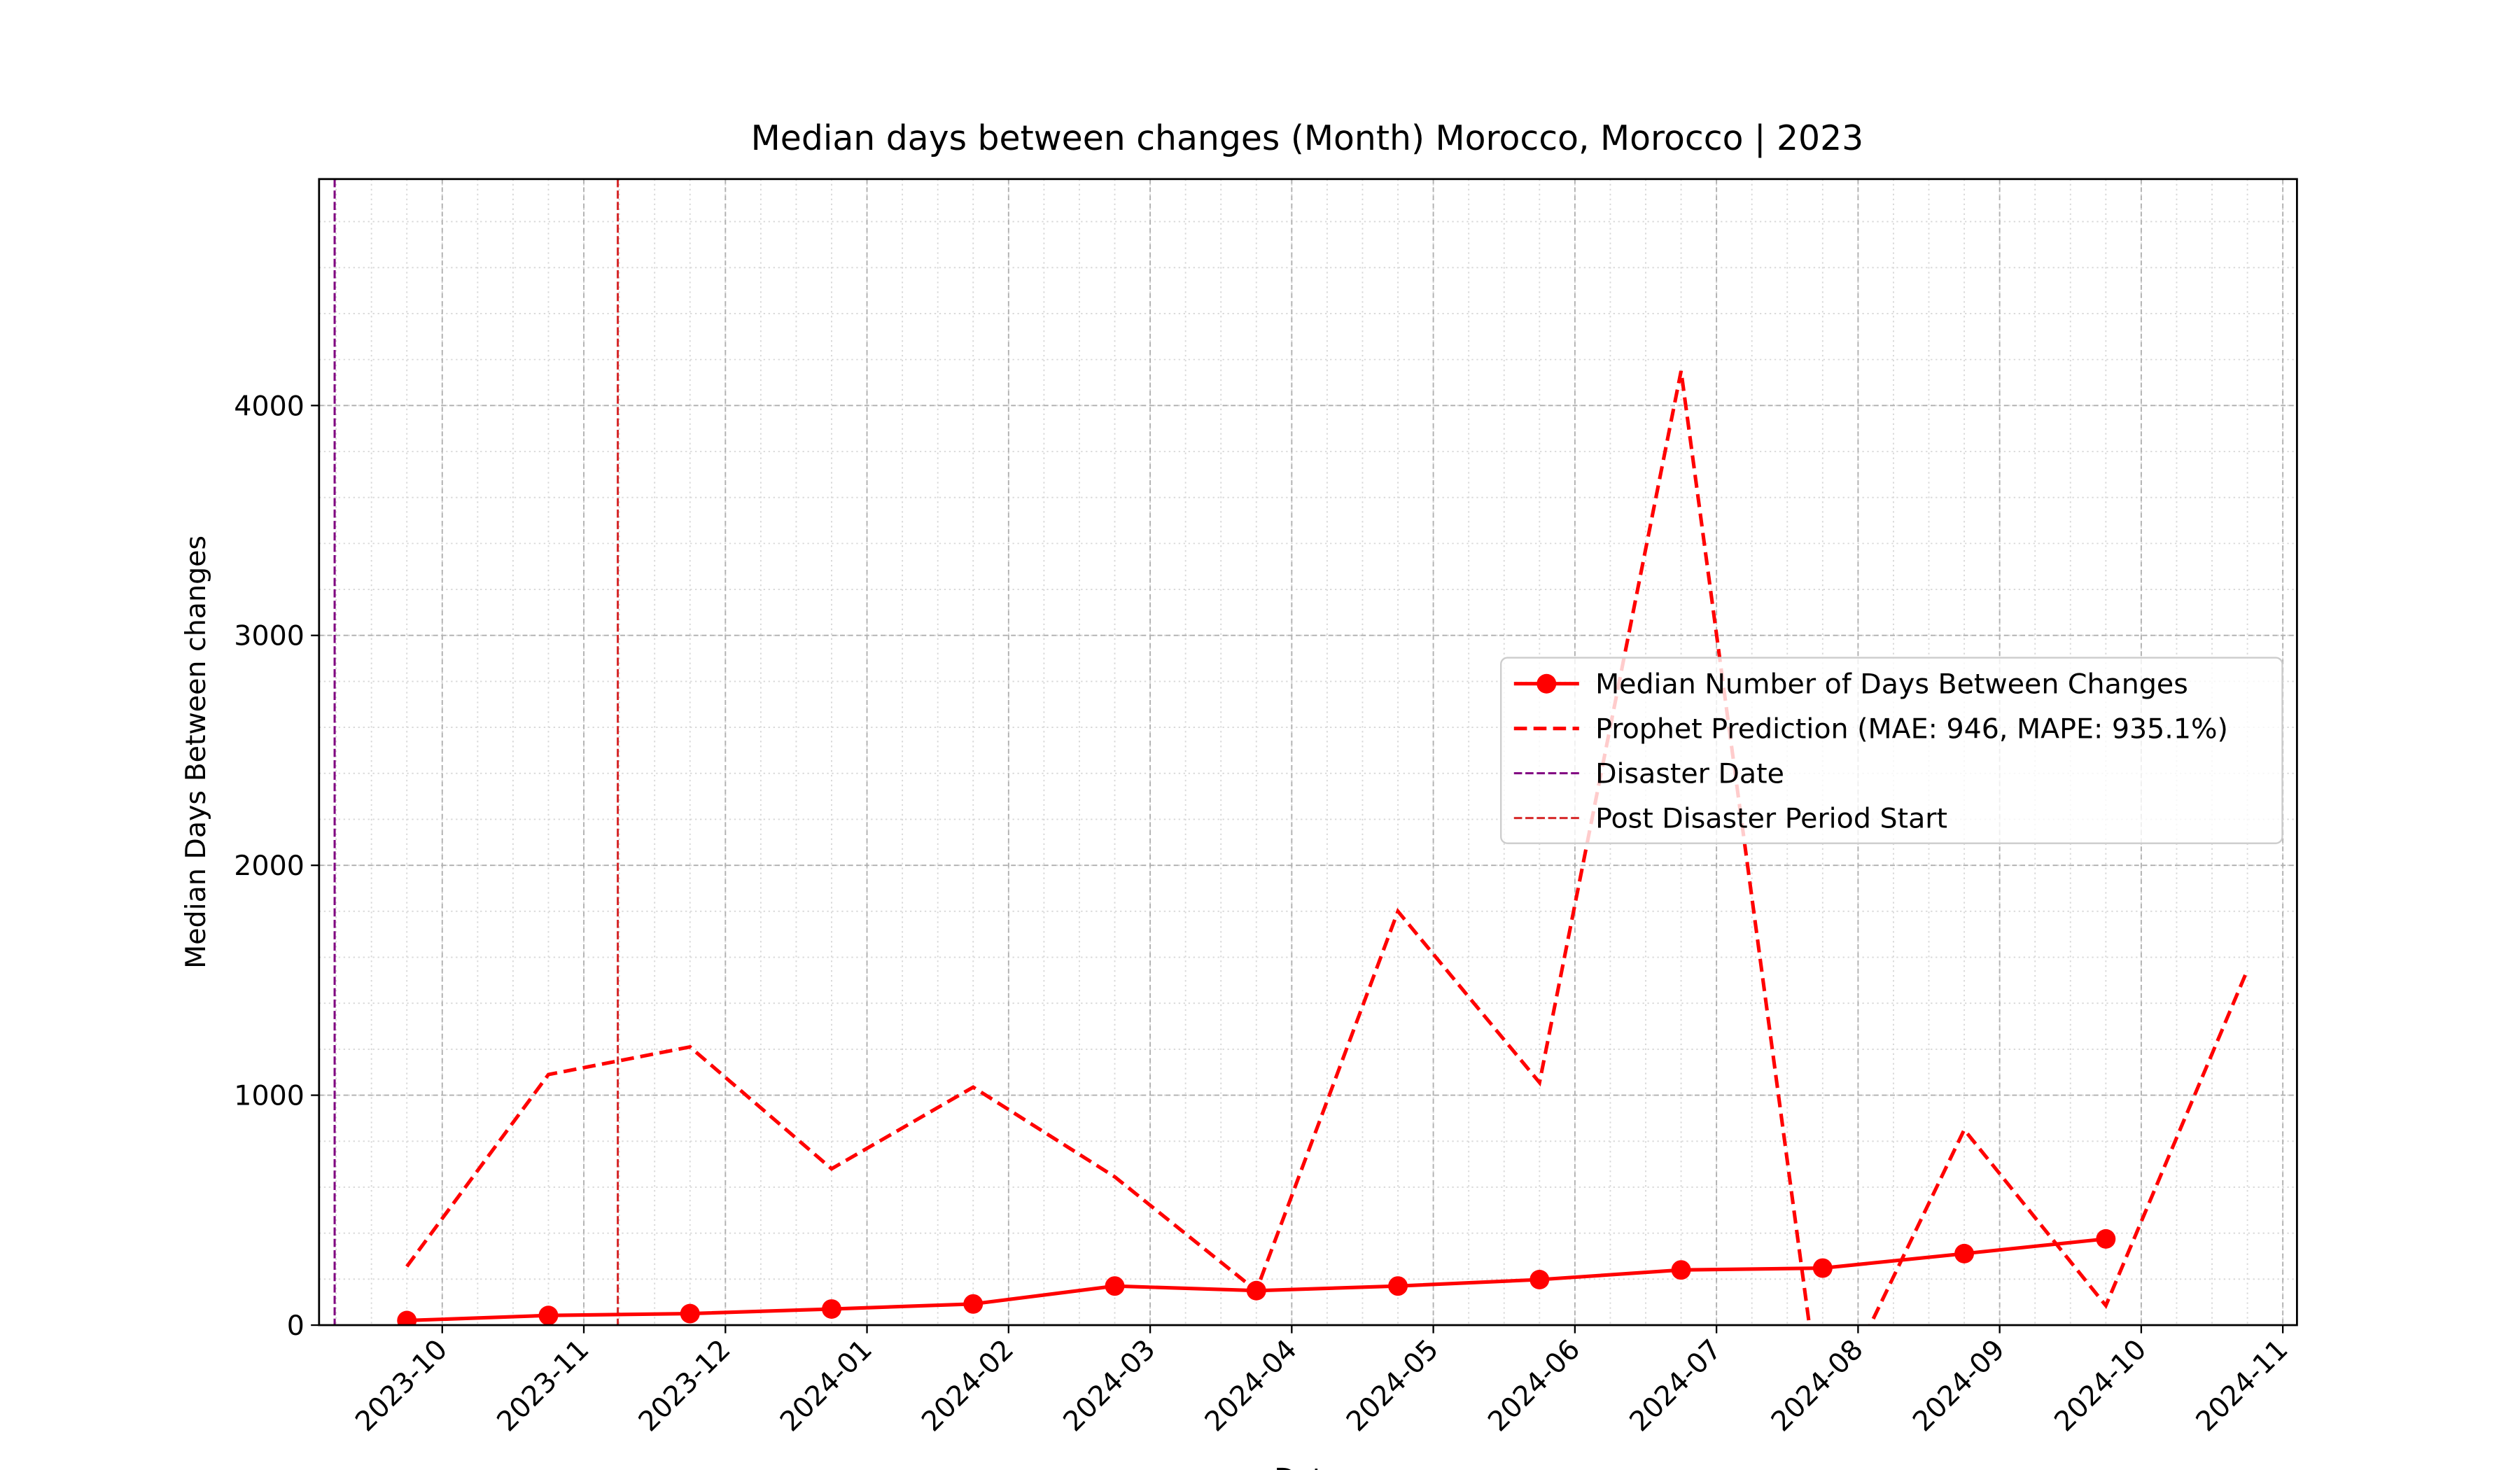  What do you see at coordinates (1546, 683) in the screenshot?
I see `legend-marker` at bounding box center [1546, 683].